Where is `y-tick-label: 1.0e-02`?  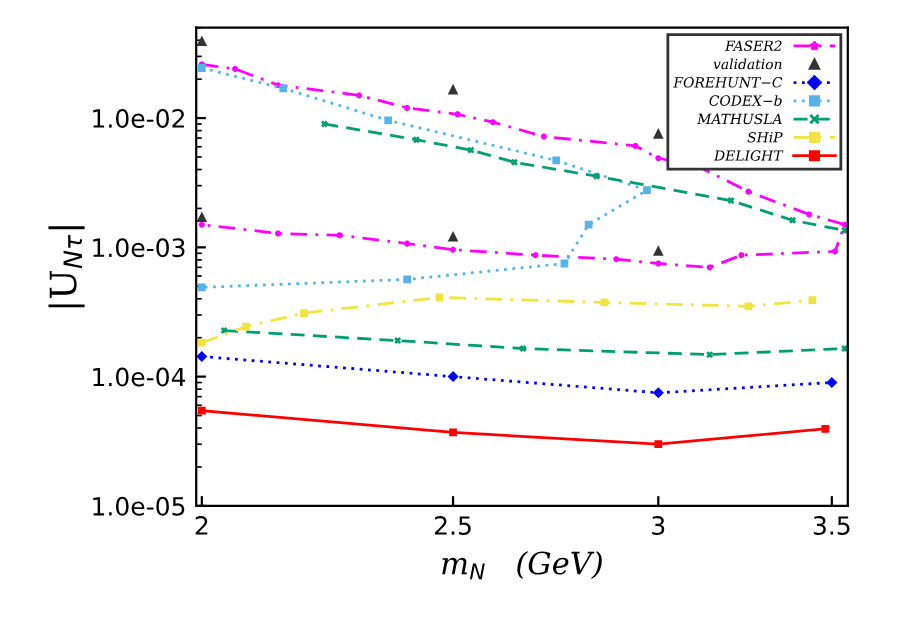
y-tick-label: 1.0e-02 is located at coordinates (138, 118).